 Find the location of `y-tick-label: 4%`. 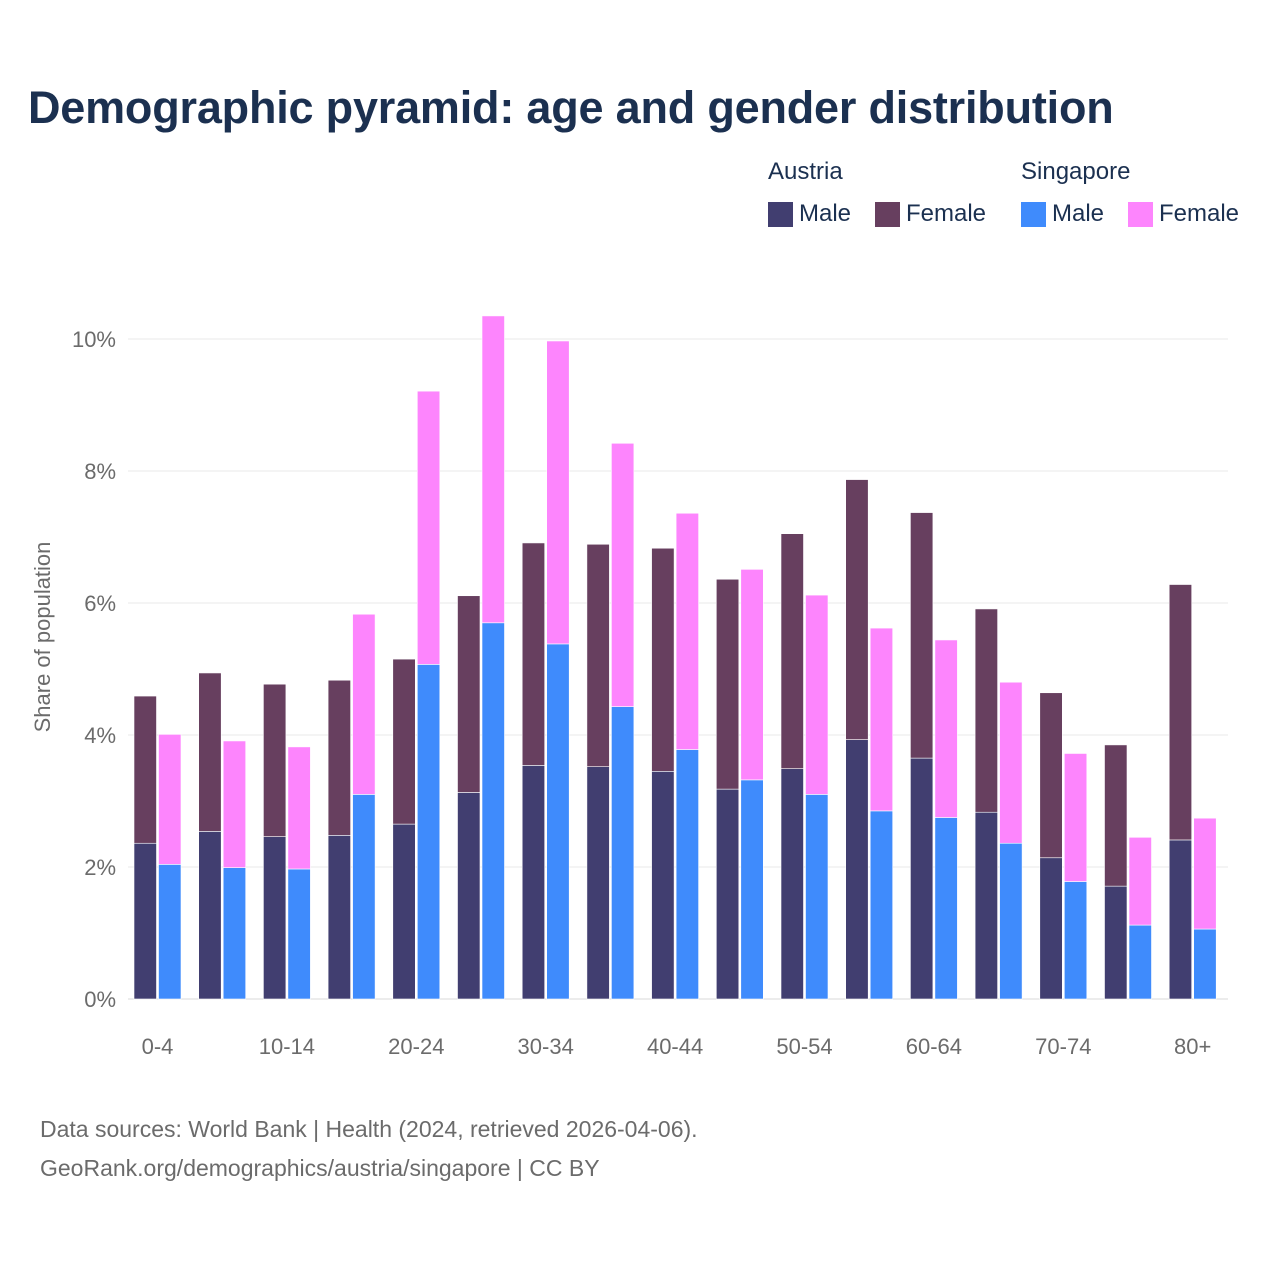

y-tick-label: 4% is located at coordinates (100, 735).